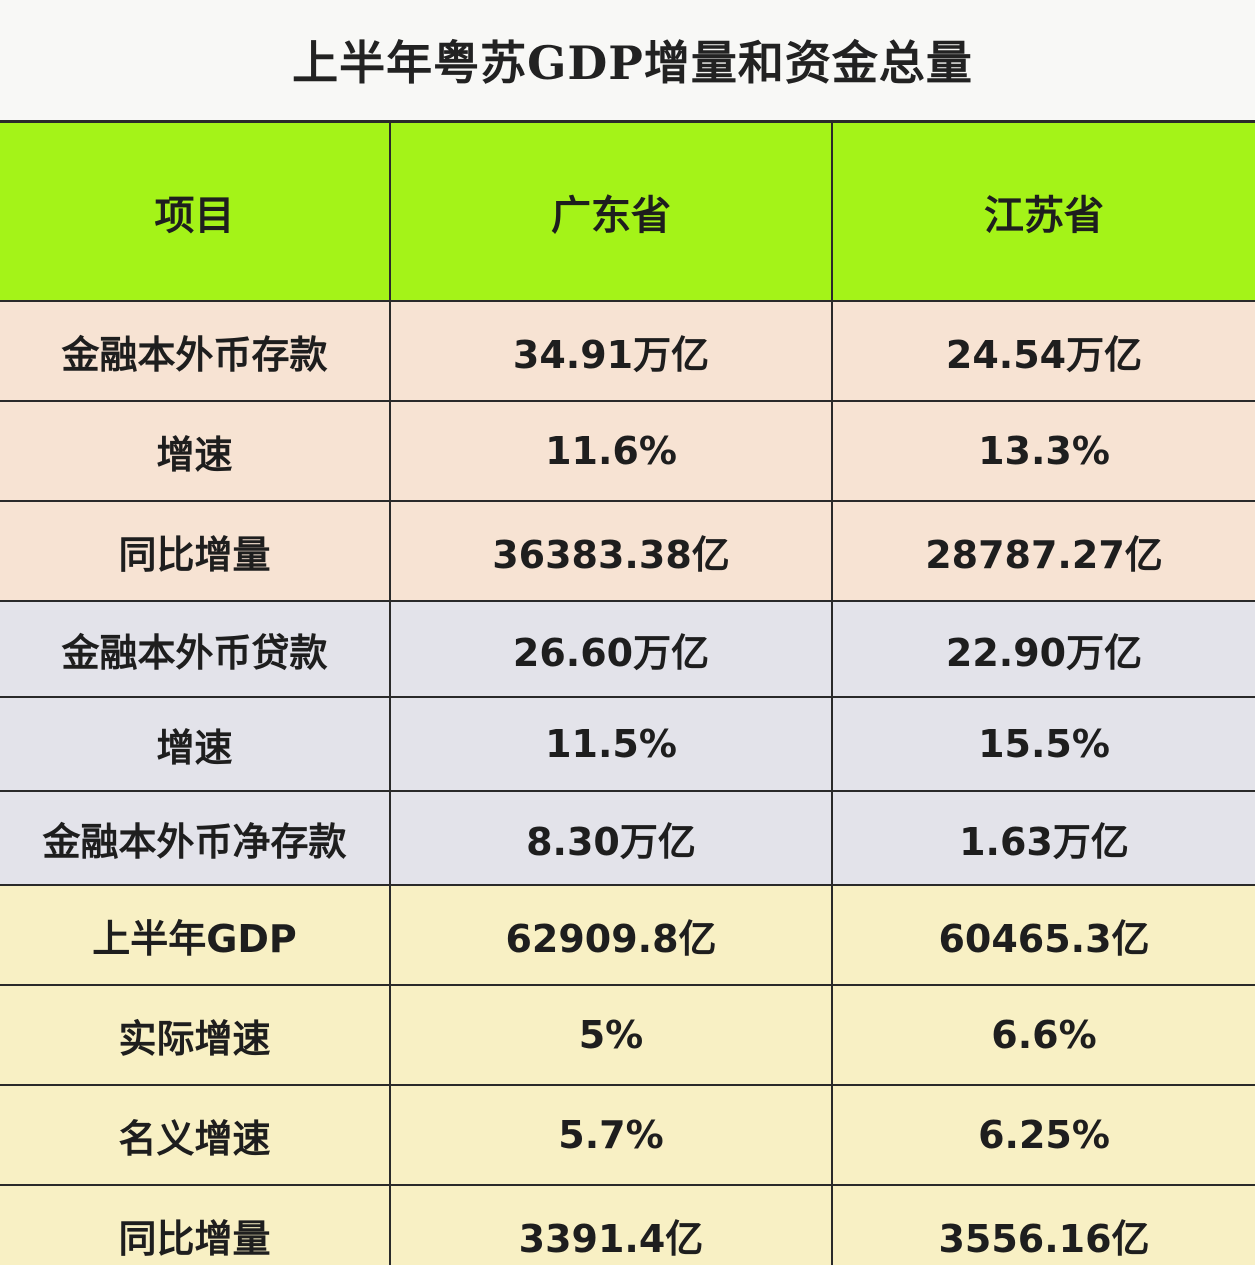 Image resolution: width=1255 pixels, height=1265 pixels. I want to click on row-label: 实际增速, so click(195, 1035).